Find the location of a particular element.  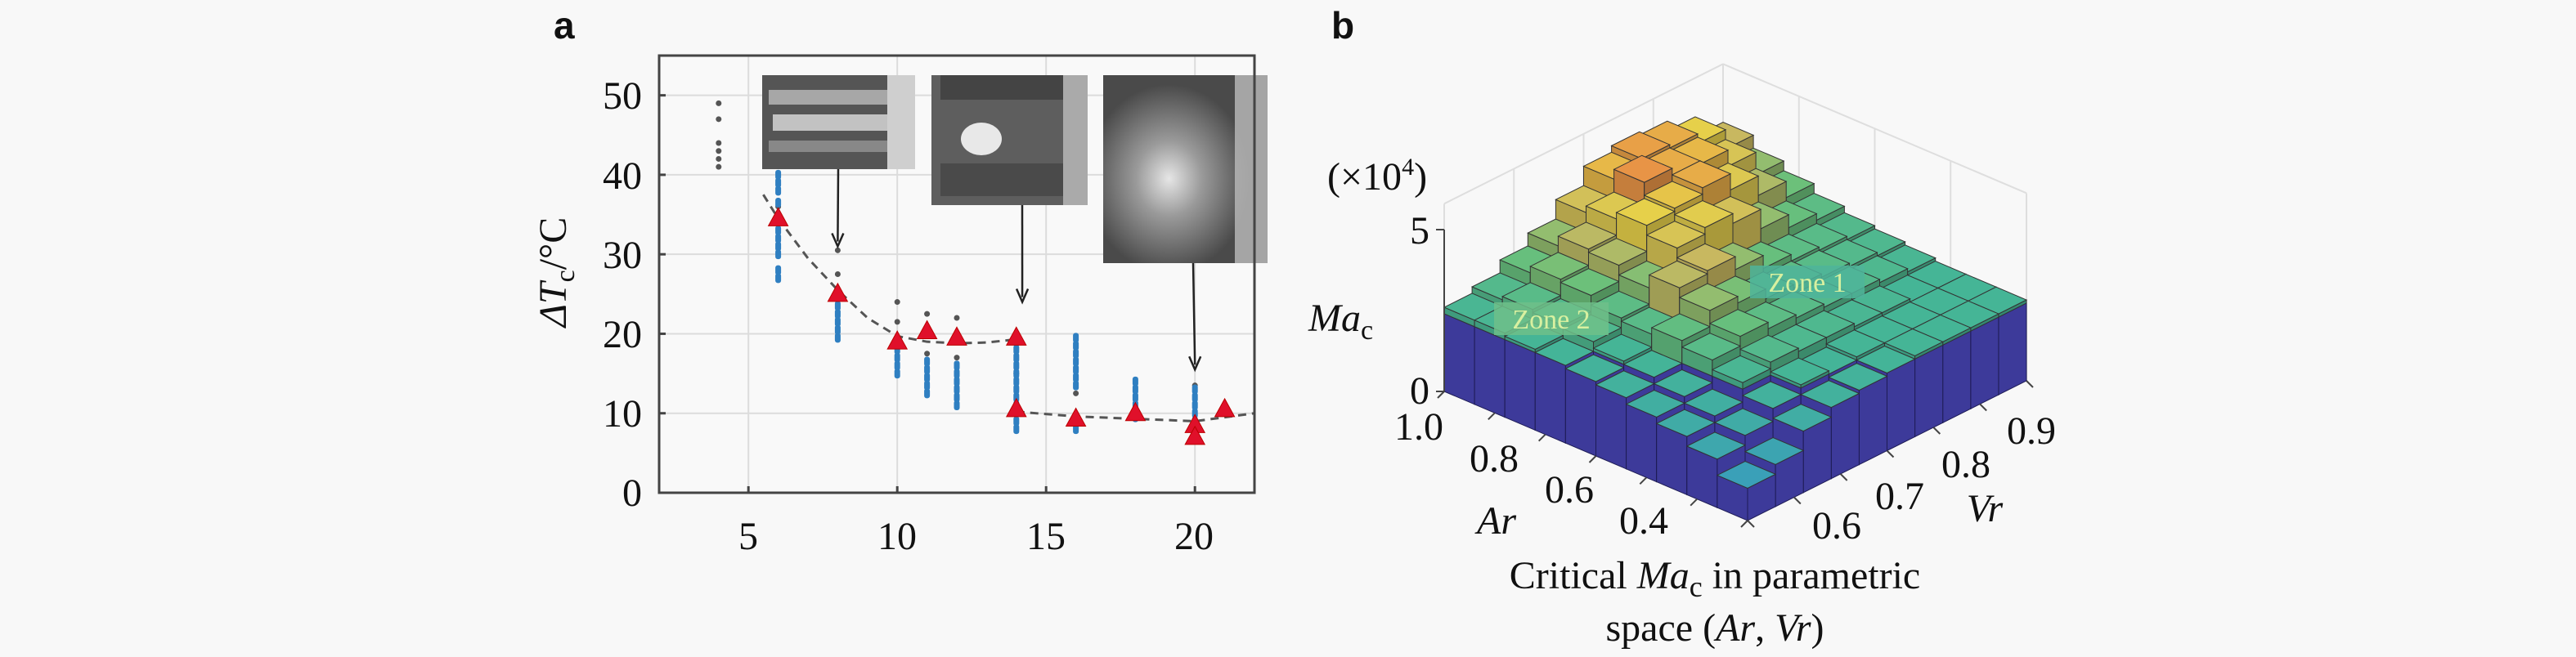

vr-tick-label: 0.6 is located at coordinates (1836, 526).